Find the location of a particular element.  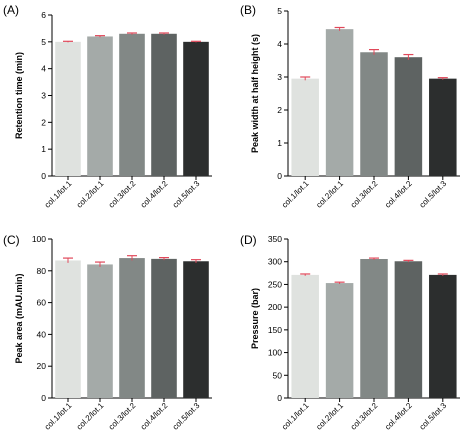

panel-label: (C) is located at coordinates (11, 240).